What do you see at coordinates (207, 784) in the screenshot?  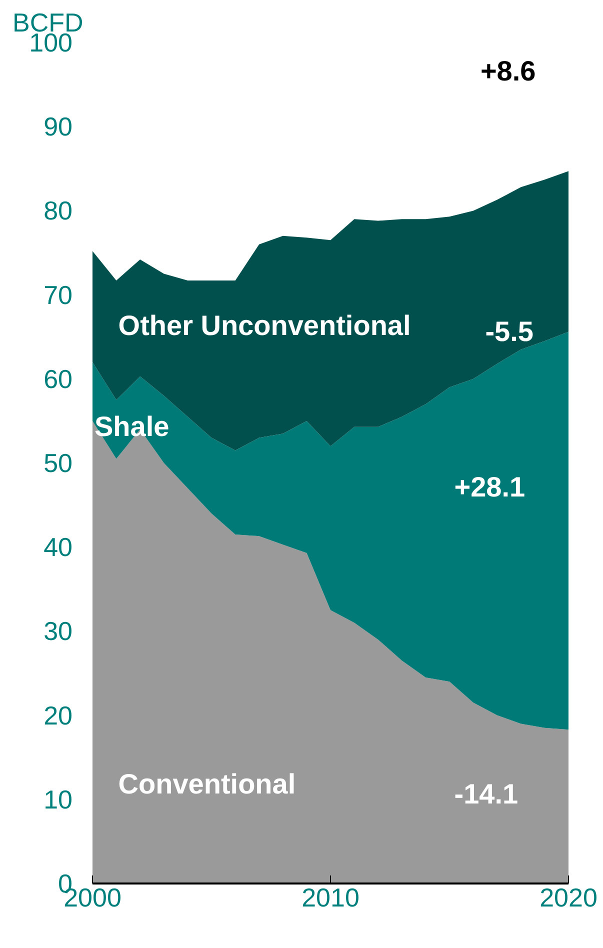 I see `series-label: Conventional` at bounding box center [207, 784].